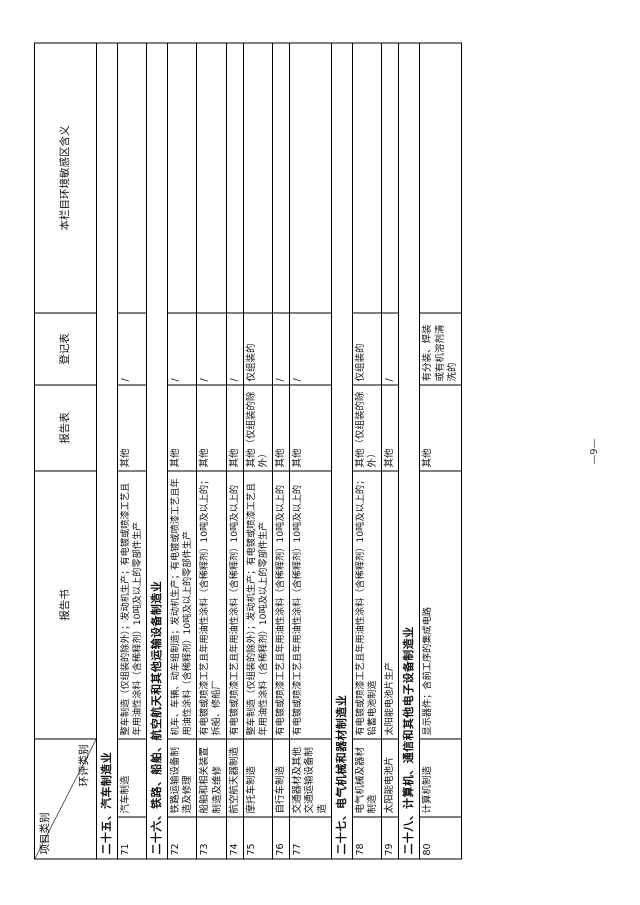  I want to click on header-corner-cell: 项目类别 环评类别, so click(65, 798).